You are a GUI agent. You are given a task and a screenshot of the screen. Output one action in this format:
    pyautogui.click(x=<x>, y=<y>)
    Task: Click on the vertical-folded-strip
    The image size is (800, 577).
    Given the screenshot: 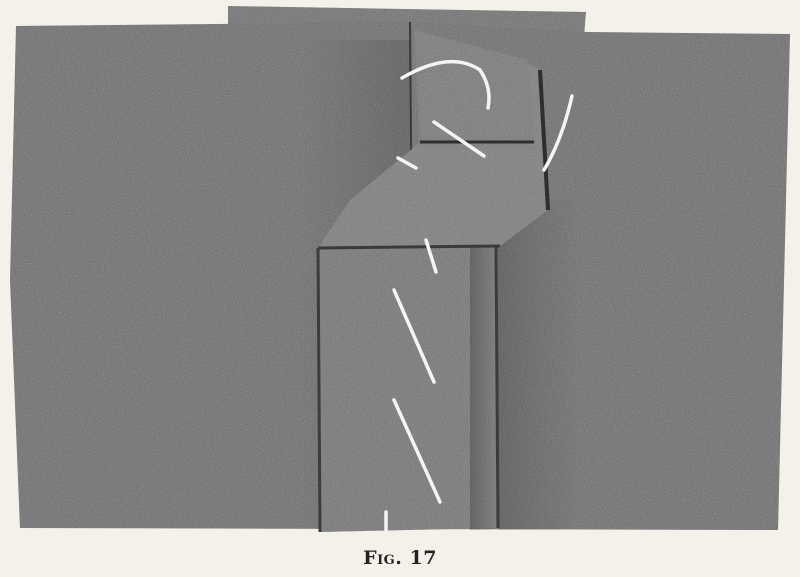 What is the action you would take?
    pyautogui.click(x=408, y=389)
    